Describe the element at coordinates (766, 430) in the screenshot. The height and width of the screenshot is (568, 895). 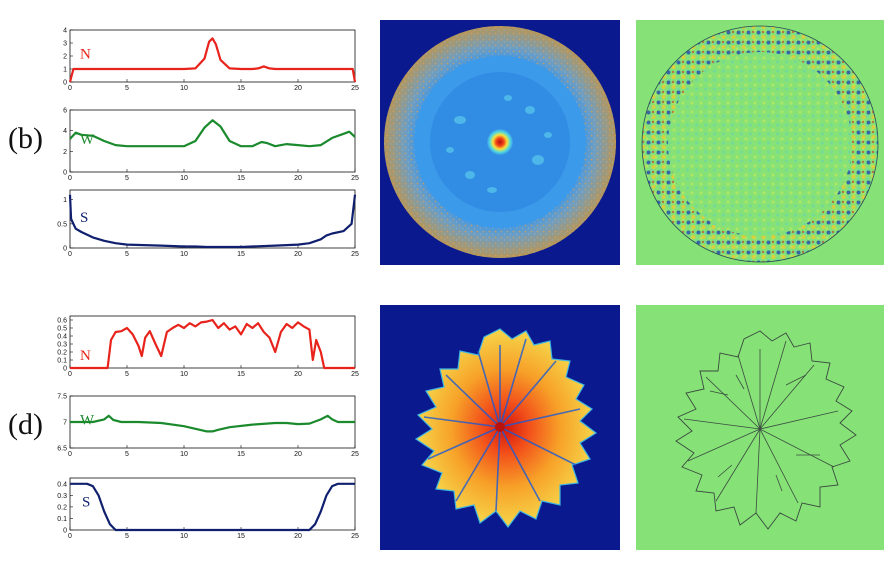
I see `colony-outline` at that location.